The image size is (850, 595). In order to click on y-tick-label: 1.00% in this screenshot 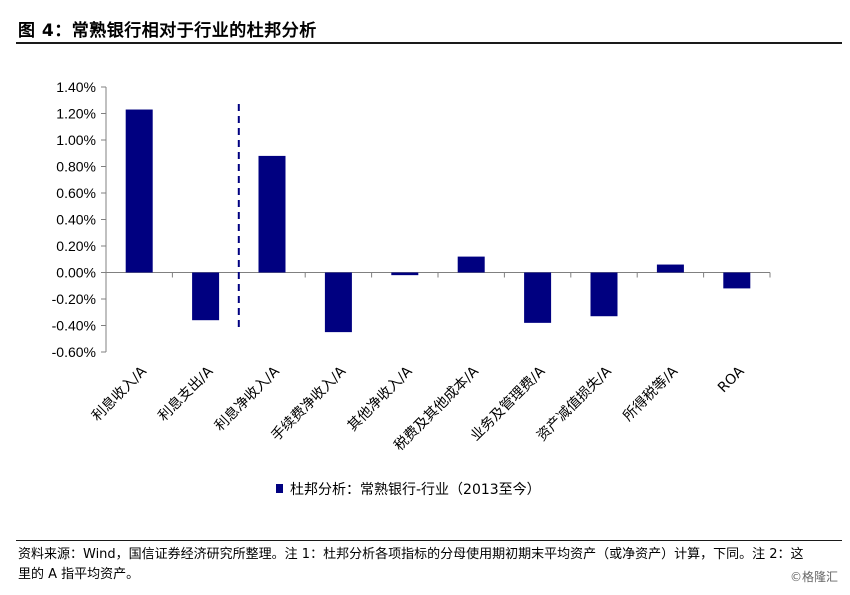, I will do `click(76, 140)`.